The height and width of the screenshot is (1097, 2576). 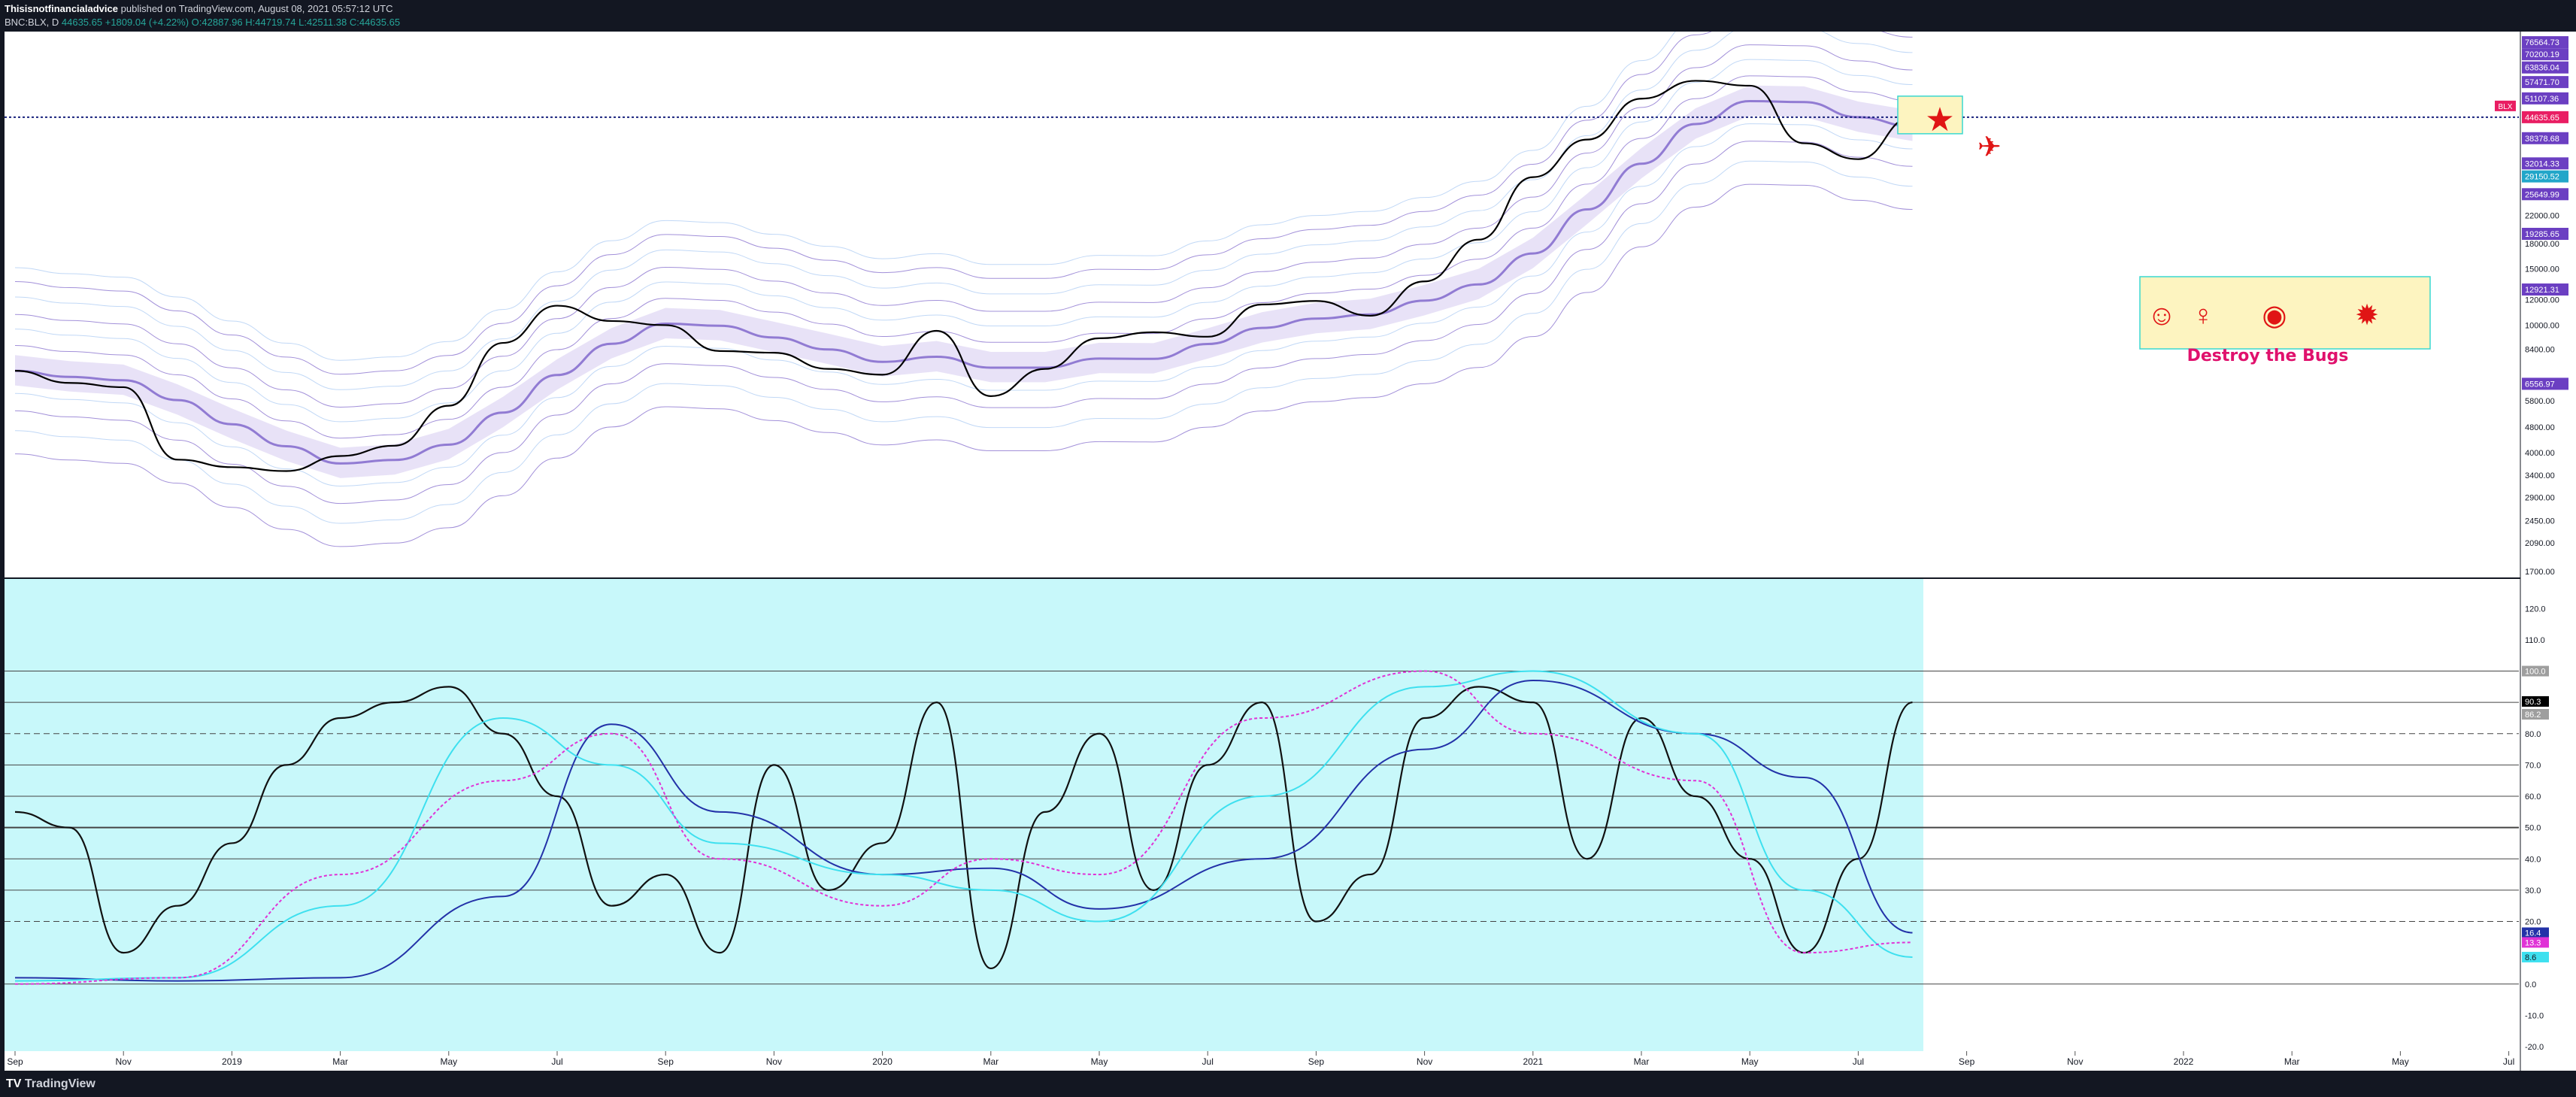 I want to click on osc-axis-tick: 16.4, so click(x=2533, y=933).